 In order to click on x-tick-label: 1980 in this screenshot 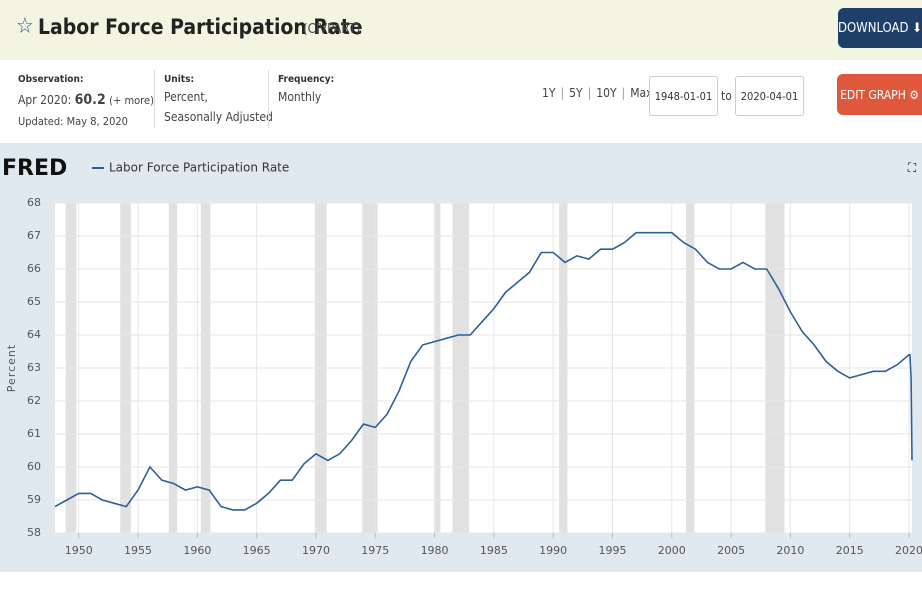, I will do `click(435, 550)`.